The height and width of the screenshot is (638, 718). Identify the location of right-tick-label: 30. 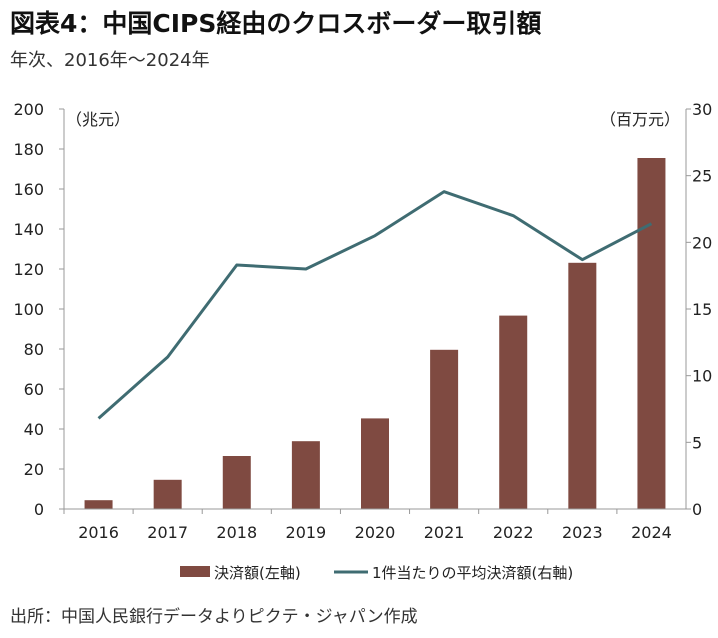
(702, 109).